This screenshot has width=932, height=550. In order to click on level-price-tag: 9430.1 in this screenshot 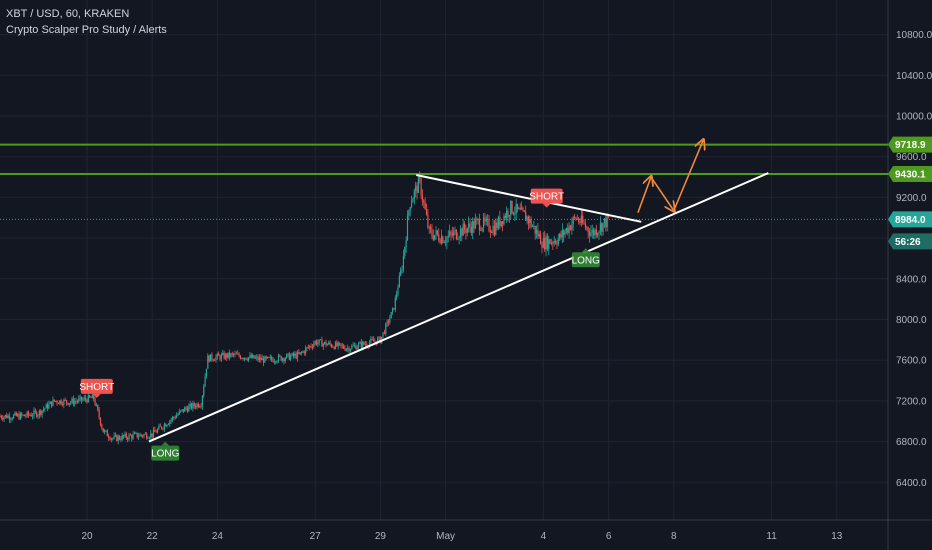, I will do `click(910, 173)`.